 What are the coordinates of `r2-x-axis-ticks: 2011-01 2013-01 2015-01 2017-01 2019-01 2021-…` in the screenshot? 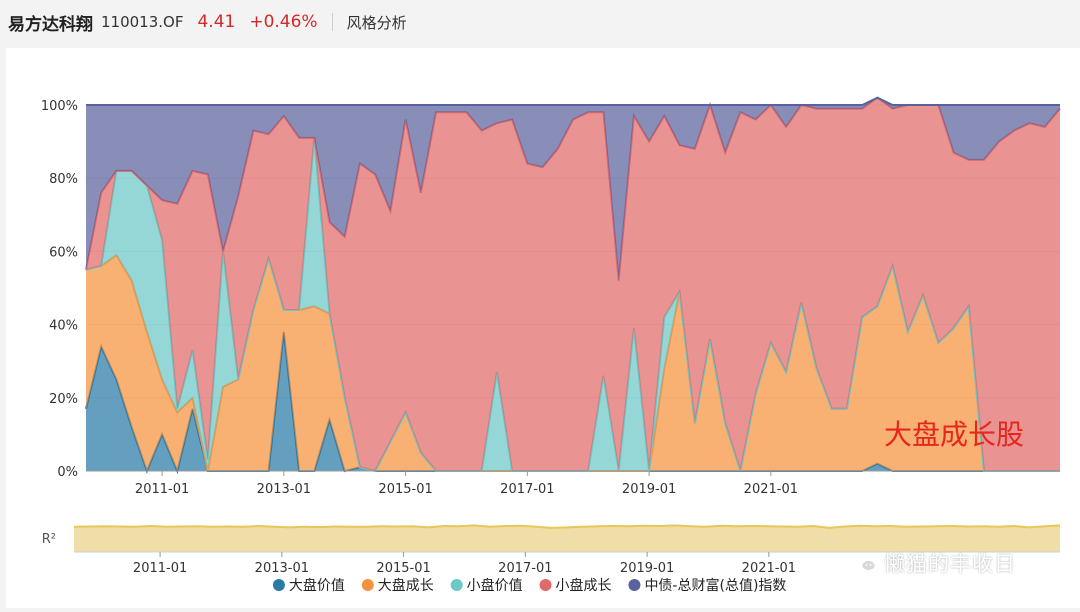 It's located at (464, 564).